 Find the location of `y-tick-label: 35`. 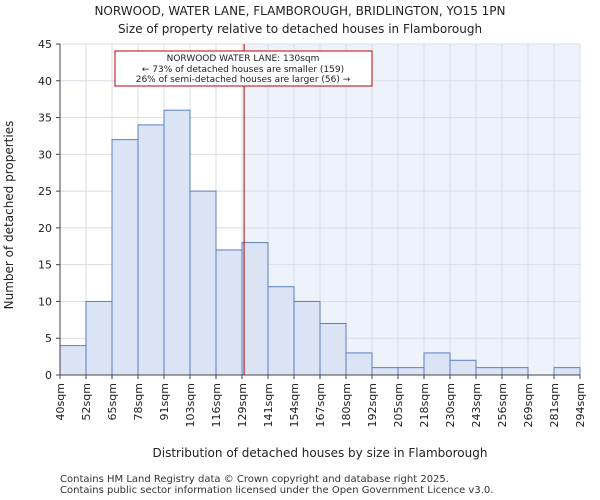

y-tick-label: 35 is located at coordinates (45, 118).